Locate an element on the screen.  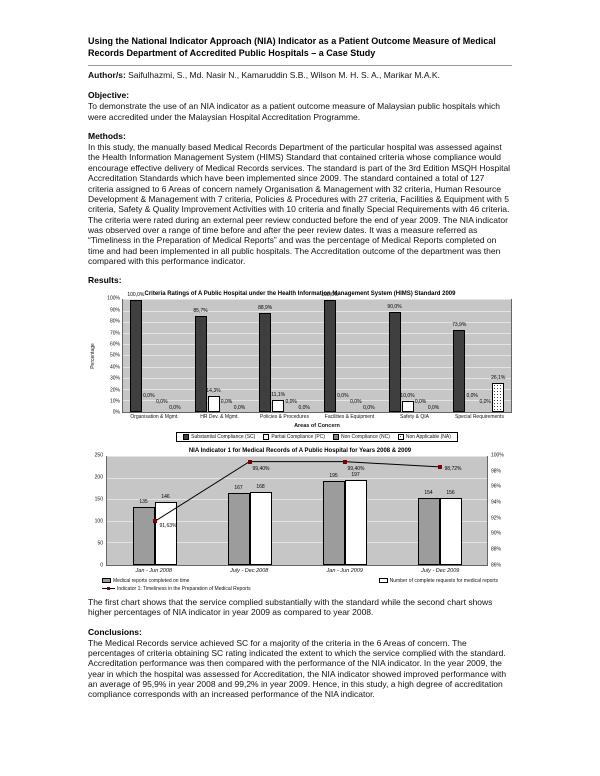
chart-2-right-tick-label: 94% is located at coordinates (496, 502).